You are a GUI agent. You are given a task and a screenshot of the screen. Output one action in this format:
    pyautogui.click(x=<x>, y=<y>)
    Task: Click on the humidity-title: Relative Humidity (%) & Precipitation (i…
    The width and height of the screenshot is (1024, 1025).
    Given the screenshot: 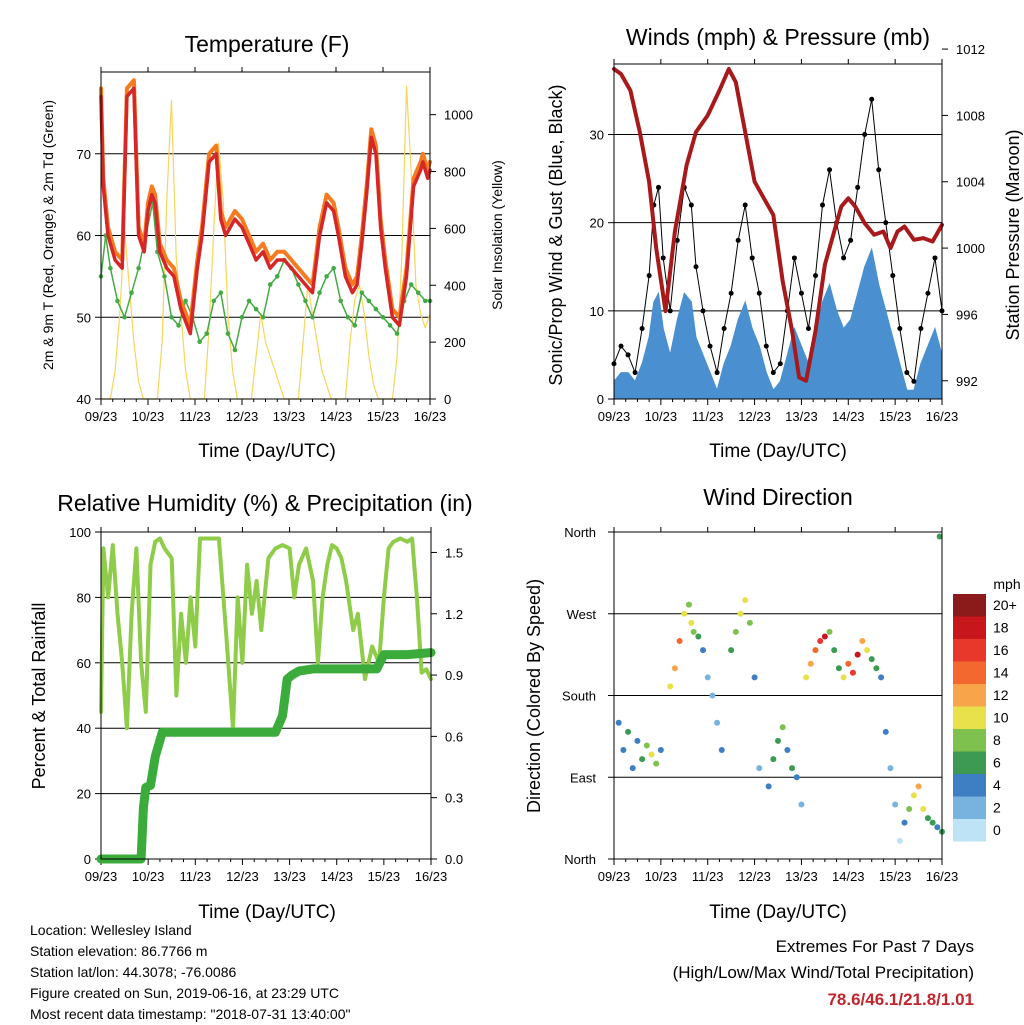 What is the action you would take?
    pyautogui.click(x=264, y=503)
    